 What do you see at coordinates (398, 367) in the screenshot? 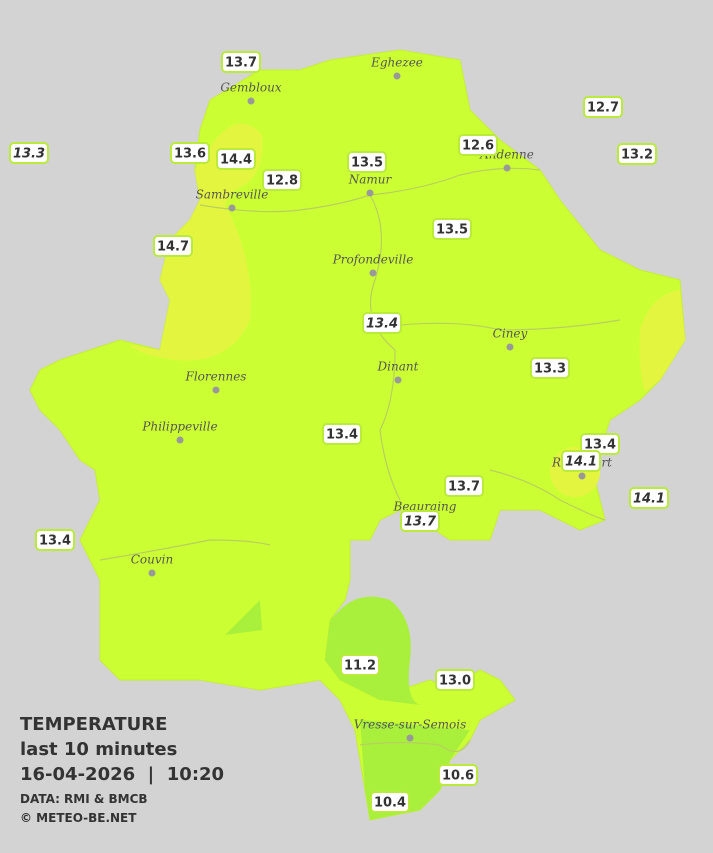
I see `city-label: Dinant` at bounding box center [398, 367].